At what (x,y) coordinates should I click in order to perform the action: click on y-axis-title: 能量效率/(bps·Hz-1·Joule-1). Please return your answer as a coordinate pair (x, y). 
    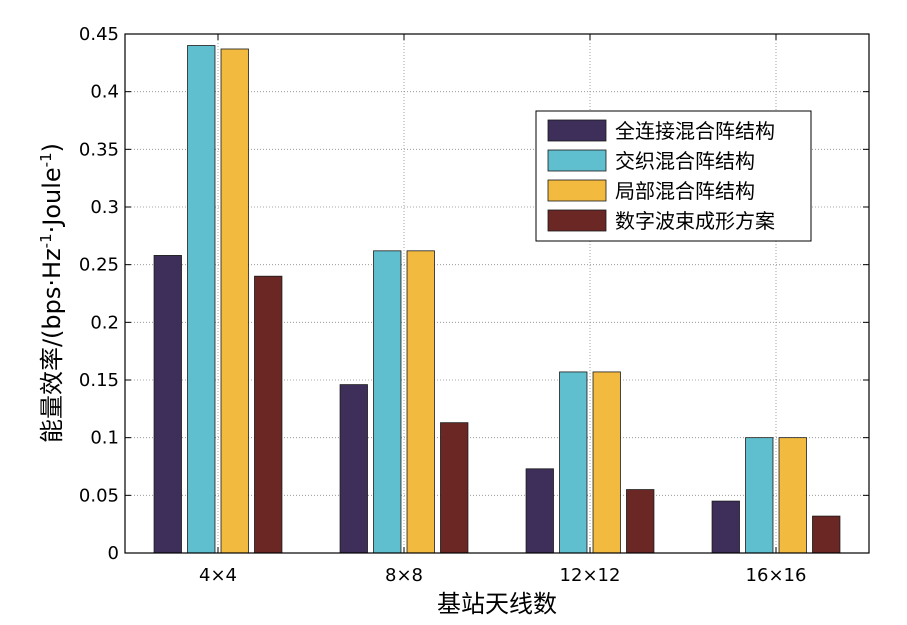
    Looking at the image, I should click on (51, 293).